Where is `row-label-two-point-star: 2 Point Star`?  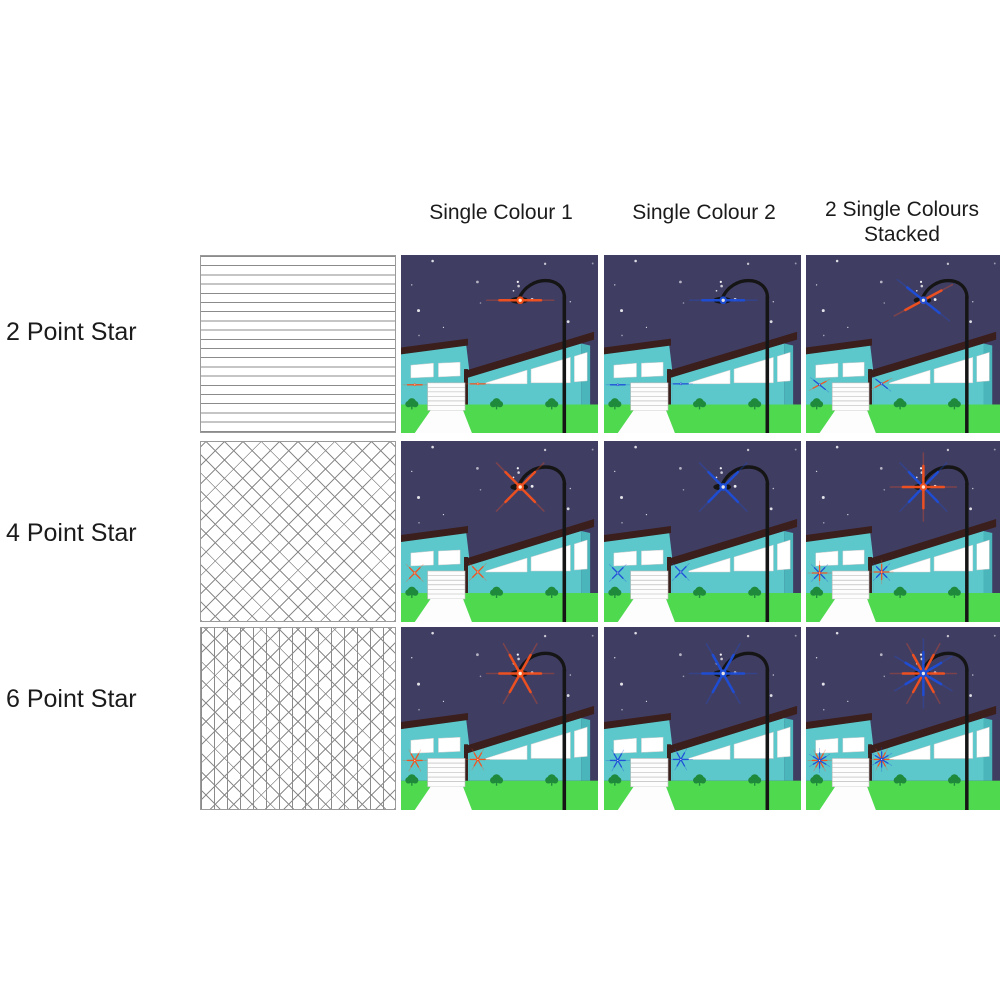
row-label-two-point-star: 2 Point Star is located at coordinates (71, 332).